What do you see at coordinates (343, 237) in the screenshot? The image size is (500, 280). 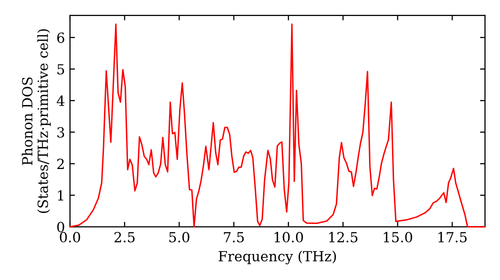 I see `x-tick-label: 12.5` at bounding box center [343, 237].